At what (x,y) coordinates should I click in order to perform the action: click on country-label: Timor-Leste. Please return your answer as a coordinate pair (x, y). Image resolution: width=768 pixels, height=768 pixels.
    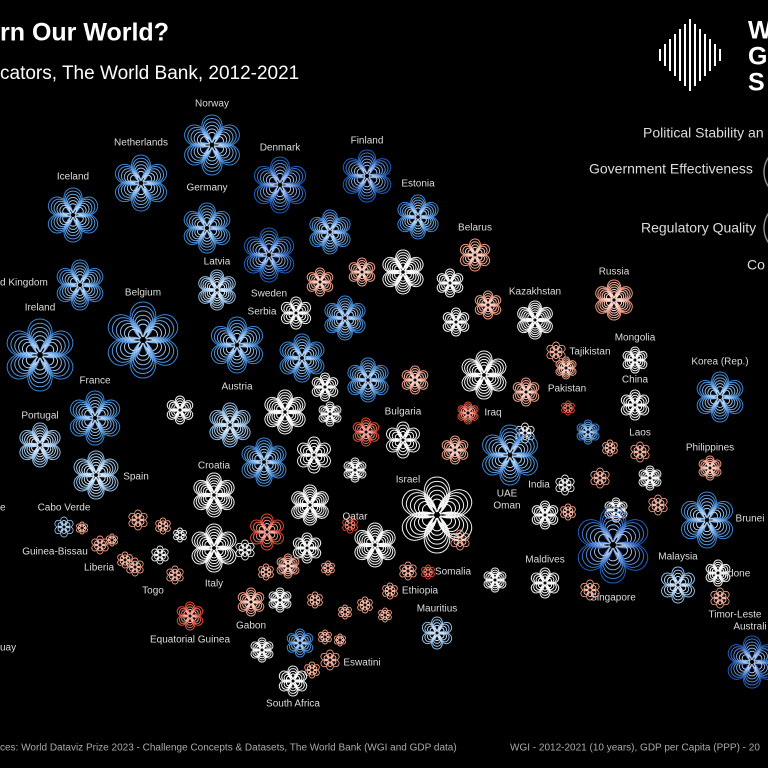
    Looking at the image, I should click on (735, 615).